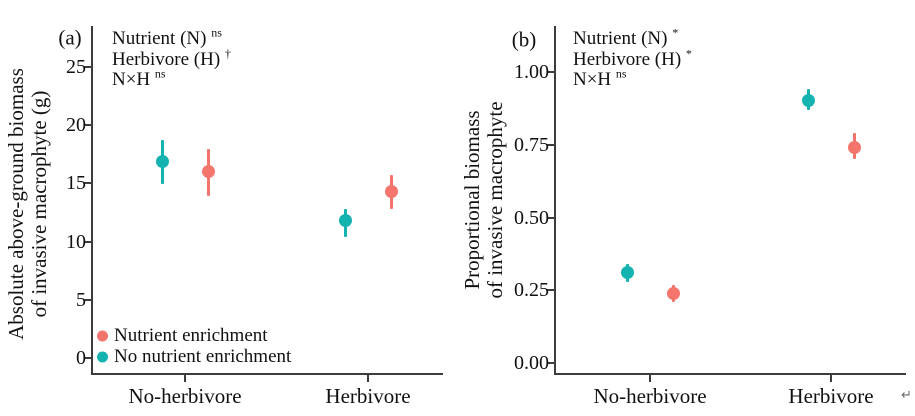 Image resolution: width=915 pixels, height=416 pixels. Describe the element at coordinates (227, 53) in the screenshot. I see `significance-superscript: †` at that location.